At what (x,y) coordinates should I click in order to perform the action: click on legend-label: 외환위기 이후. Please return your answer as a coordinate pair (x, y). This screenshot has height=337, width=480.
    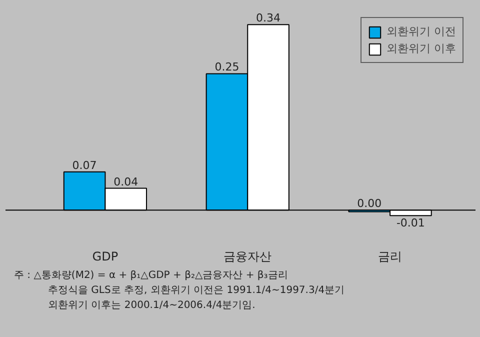
    Looking at the image, I should click on (421, 48).